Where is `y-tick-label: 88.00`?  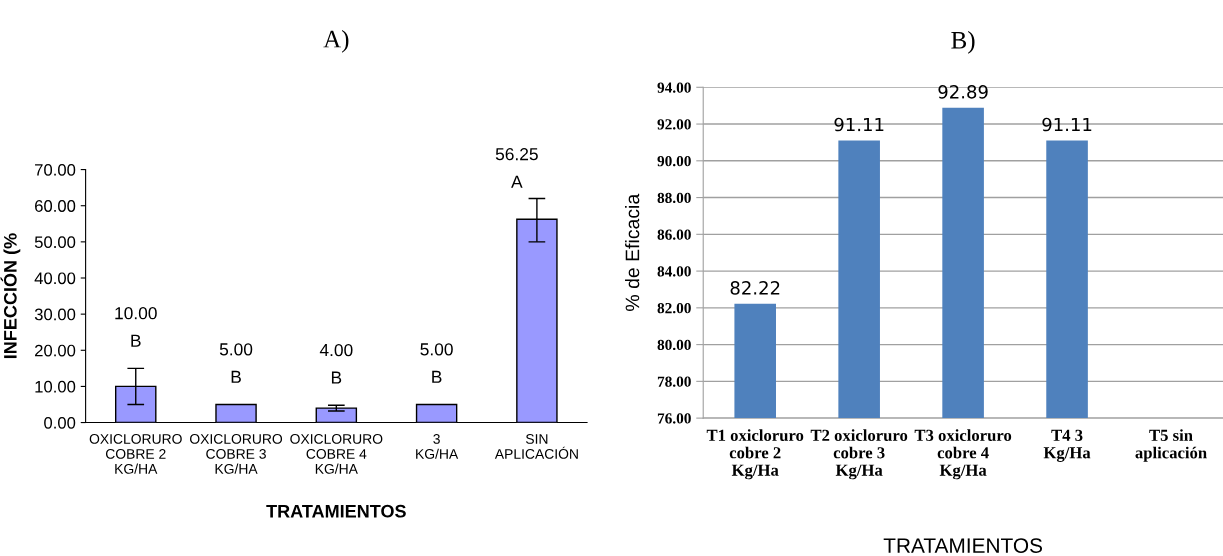 y-tick-label: 88.00 is located at coordinates (674, 198).